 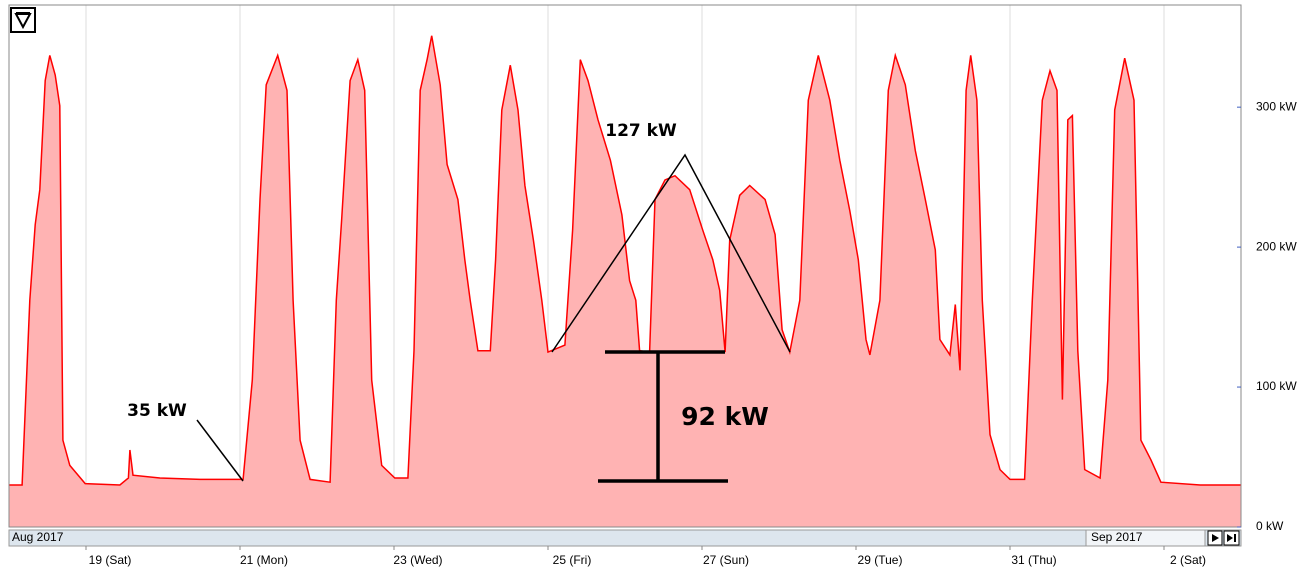 What do you see at coordinates (1276, 386) in the screenshot?
I see `y-tick-label: 100 kW` at bounding box center [1276, 386].